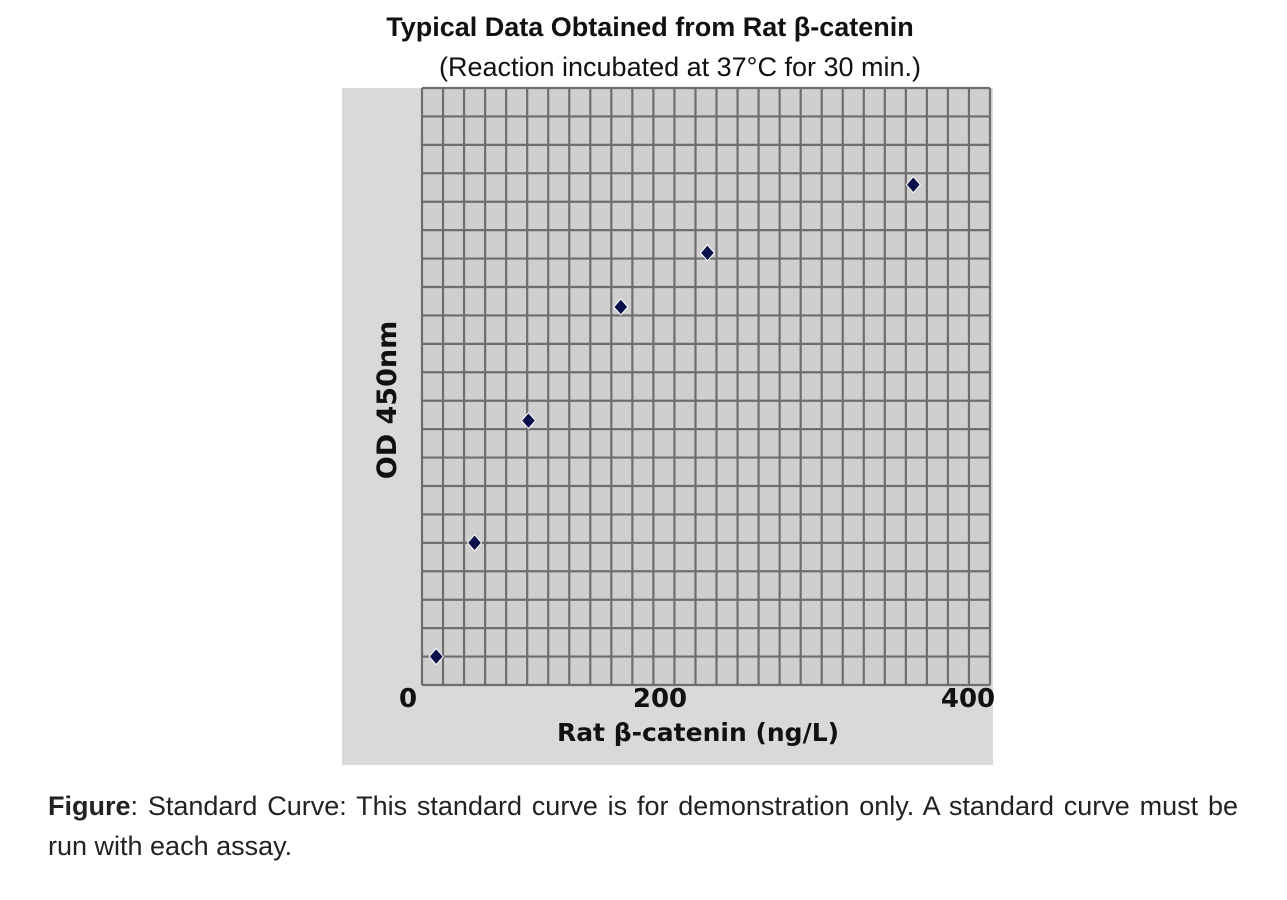  Describe the element at coordinates (408, 699) in the screenshot. I see `x-tick-label: 0` at that location.